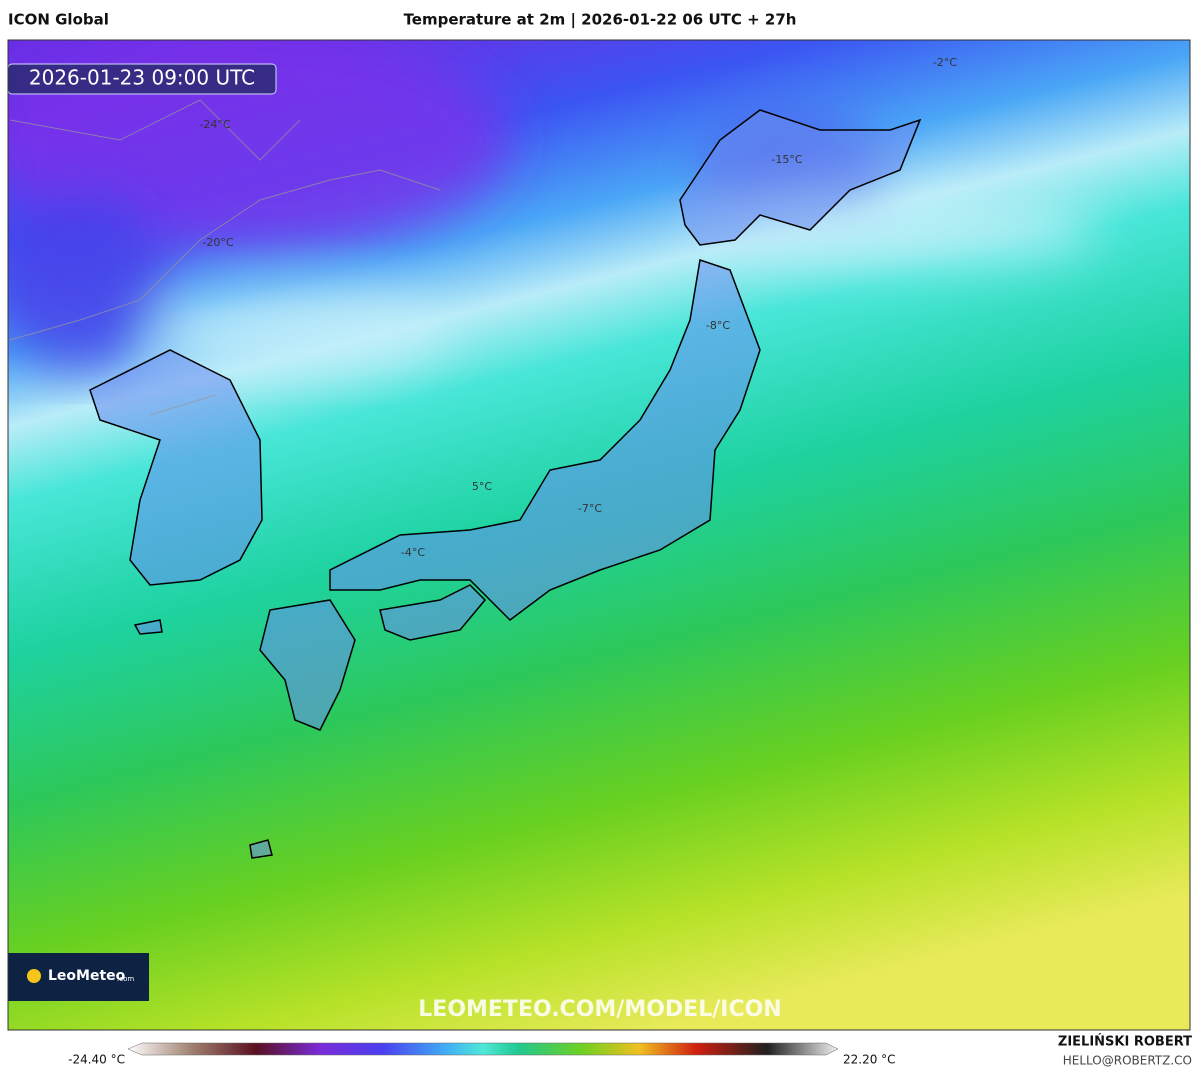 This screenshot has height=1078, width=1200. I want to click on borders, so click(225, 257).